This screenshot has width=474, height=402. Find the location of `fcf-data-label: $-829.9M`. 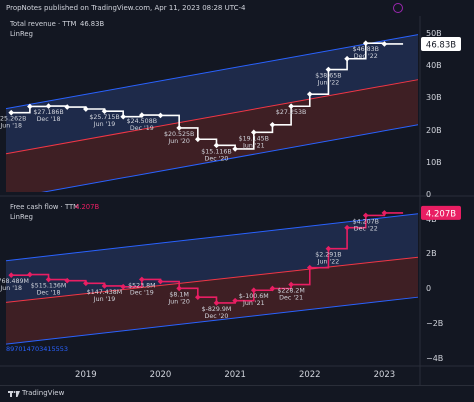

fcf-data-label: $-829.9M is located at coordinates (217, 309).